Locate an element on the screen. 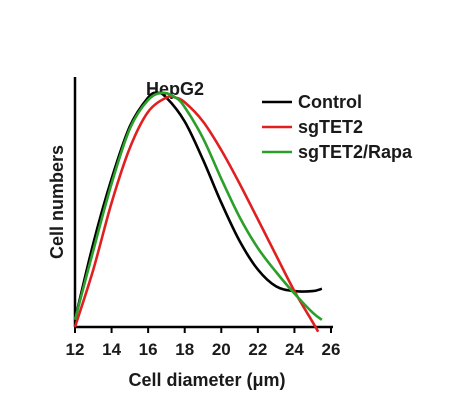 The height and width of the screenshot is (406, 450). legend-label: Control is located at coordinates (330, 102).